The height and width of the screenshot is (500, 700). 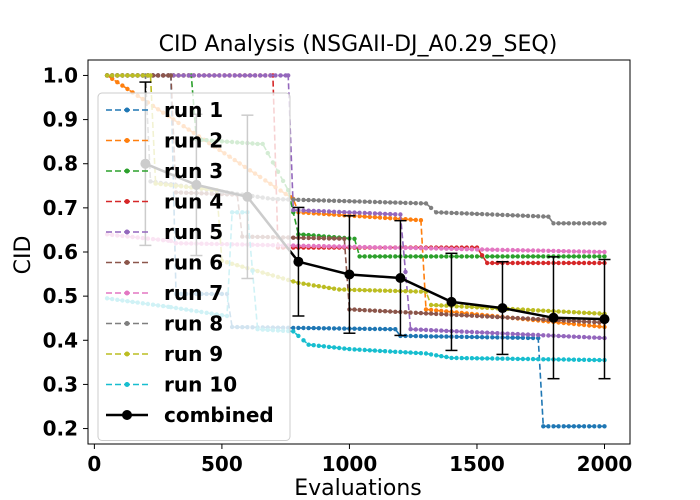 I want to click on y-tick-label: 0.8, so click(x=60, y=164).